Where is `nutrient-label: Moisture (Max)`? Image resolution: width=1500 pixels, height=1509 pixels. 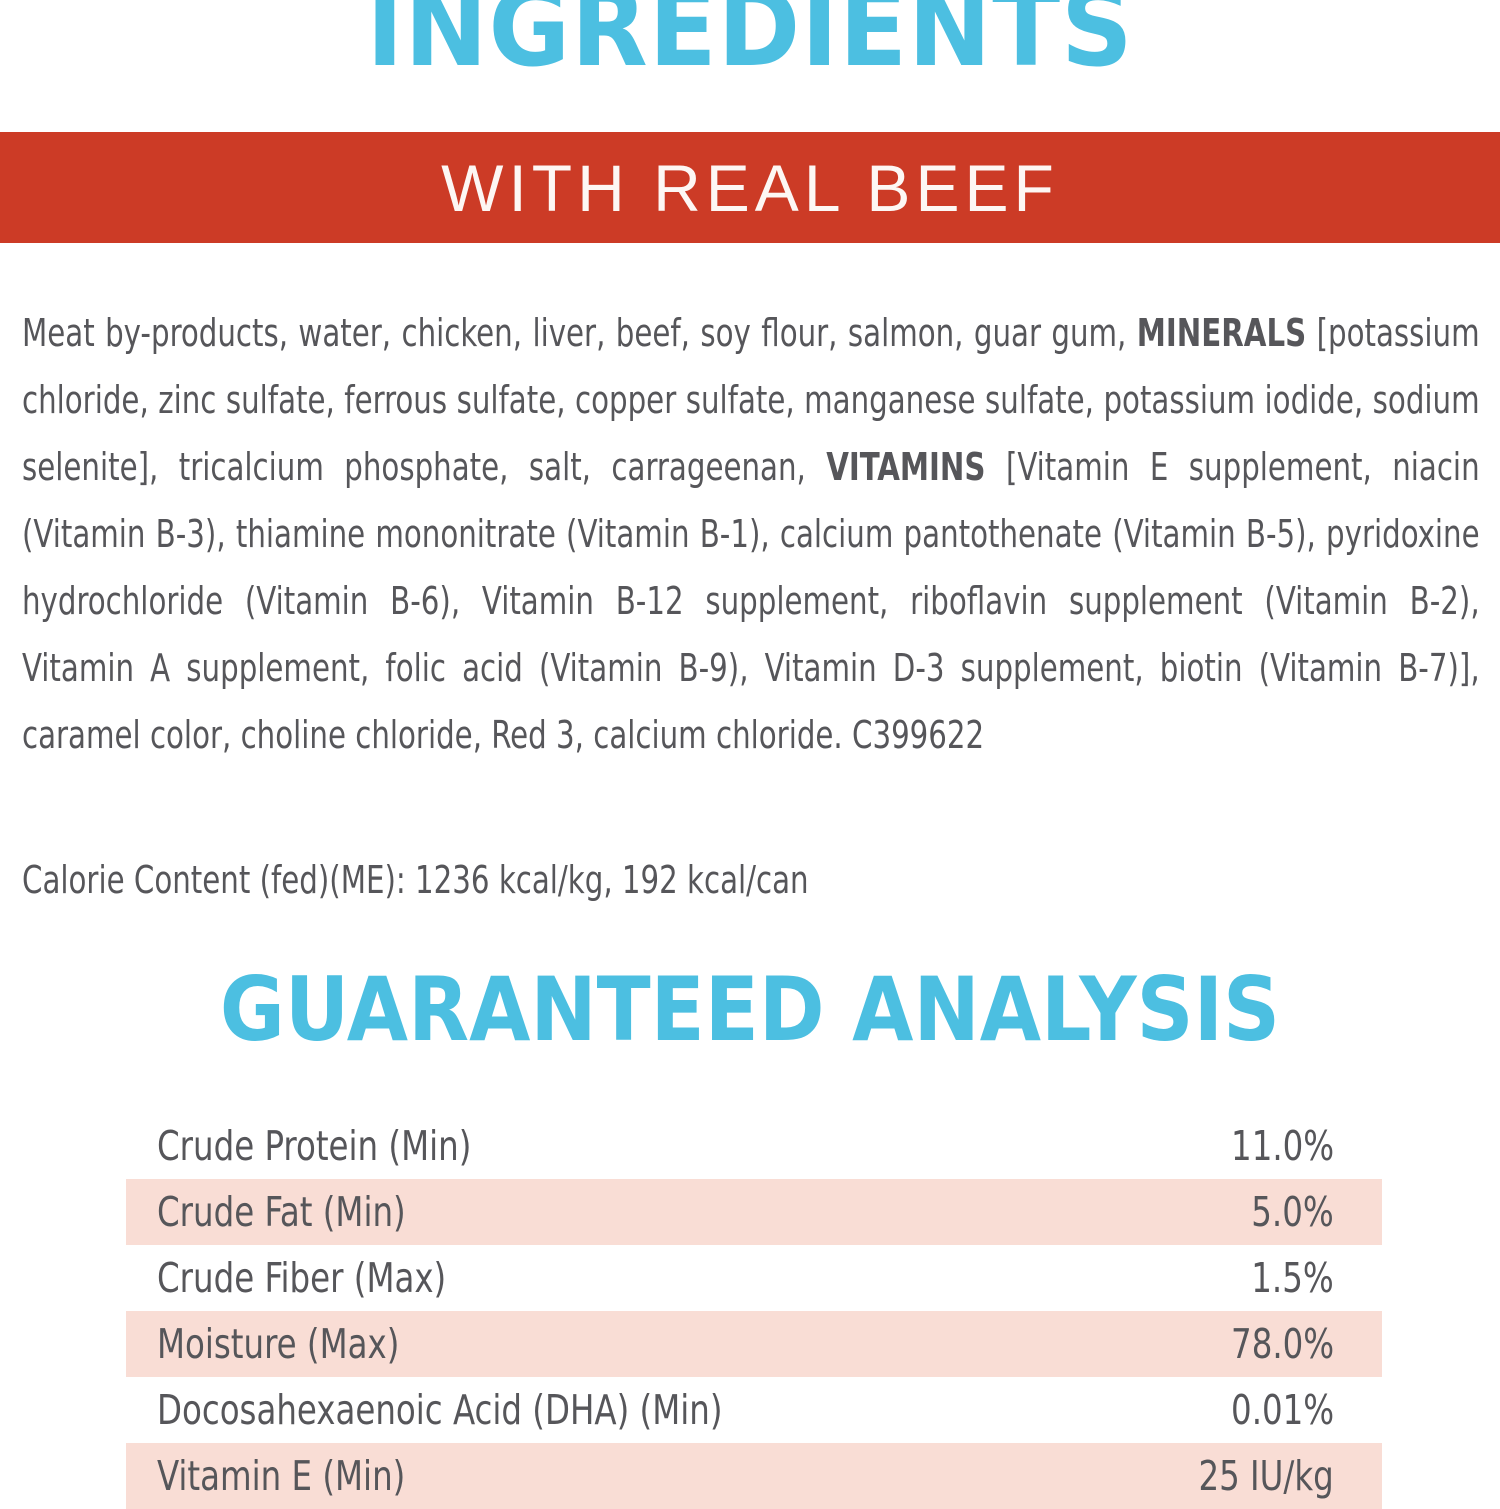
nutrient-label: Moisture (Max) is located at coordinates (278, 1344).